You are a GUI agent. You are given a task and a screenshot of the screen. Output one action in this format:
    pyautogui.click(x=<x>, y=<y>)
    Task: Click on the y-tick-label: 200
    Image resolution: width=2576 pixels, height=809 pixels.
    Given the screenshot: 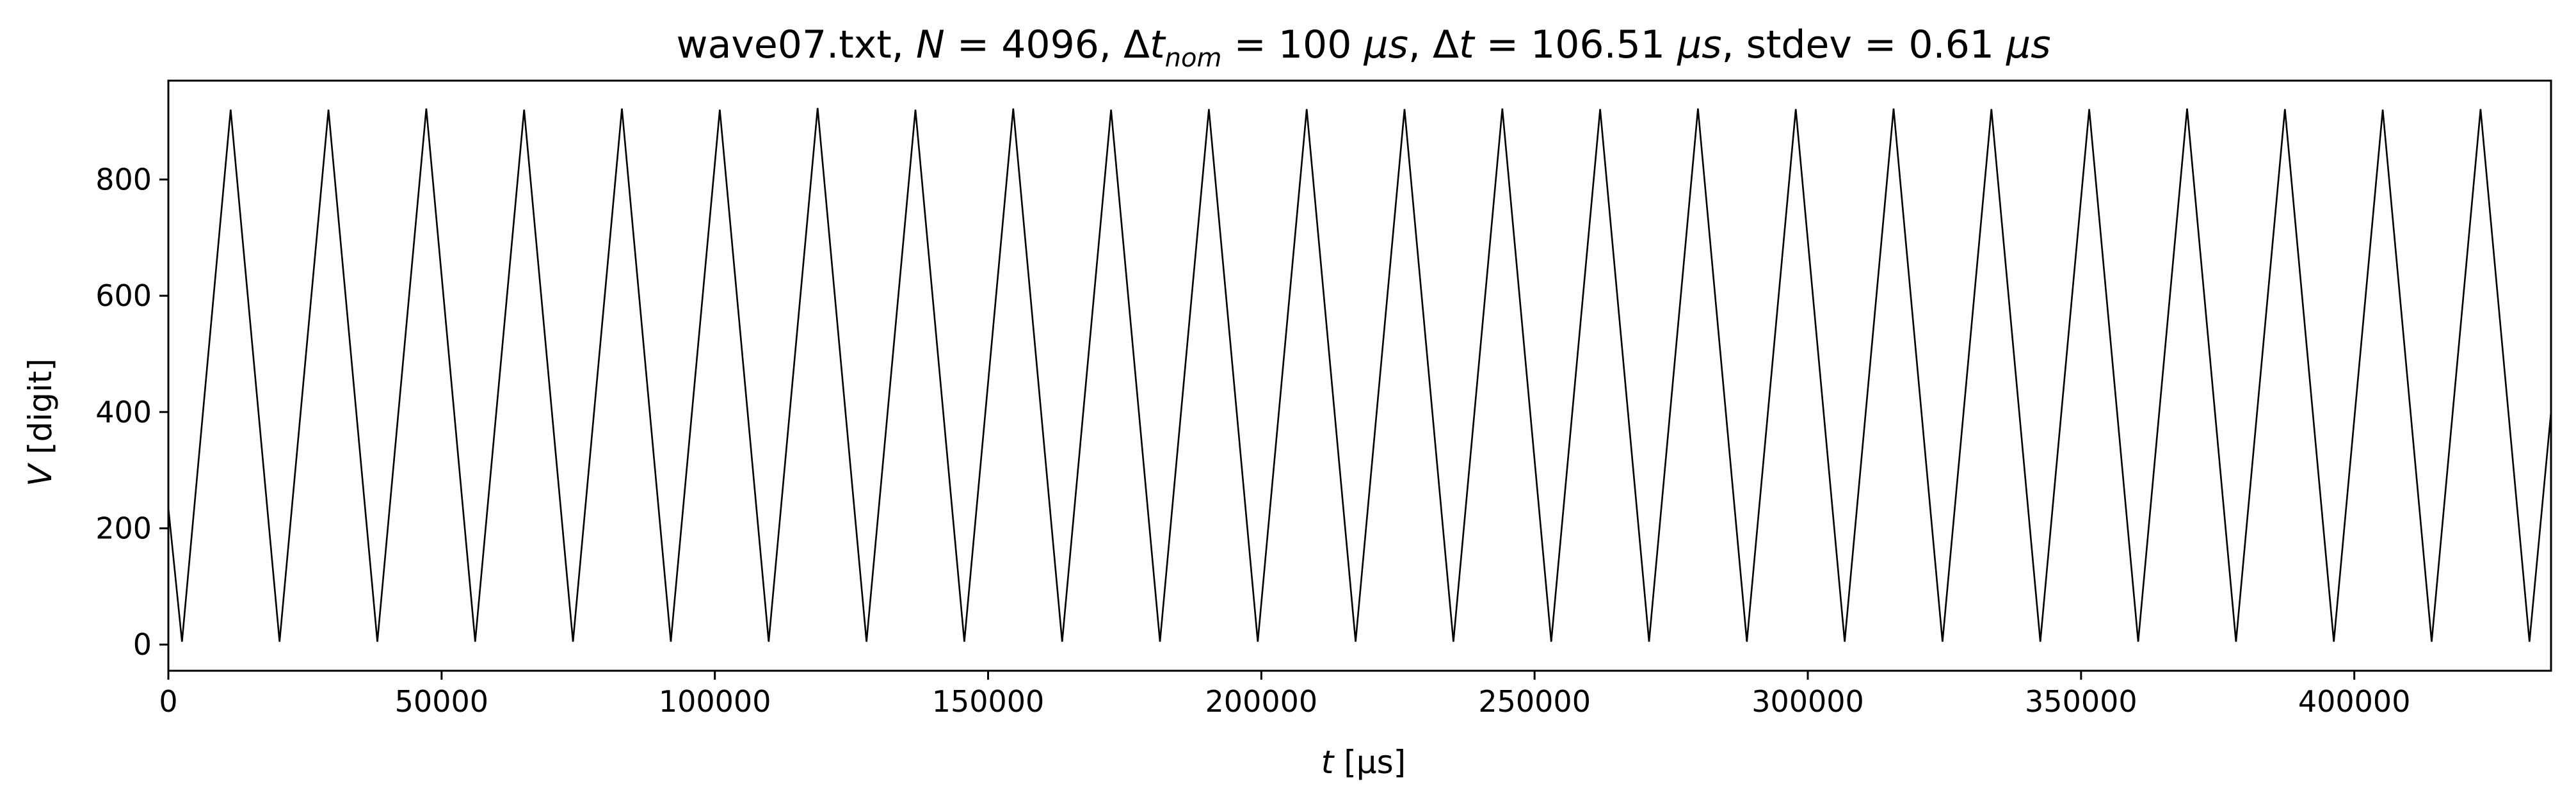 What is the action you would take?
    pyautogui.click(x=123, y=528)
    